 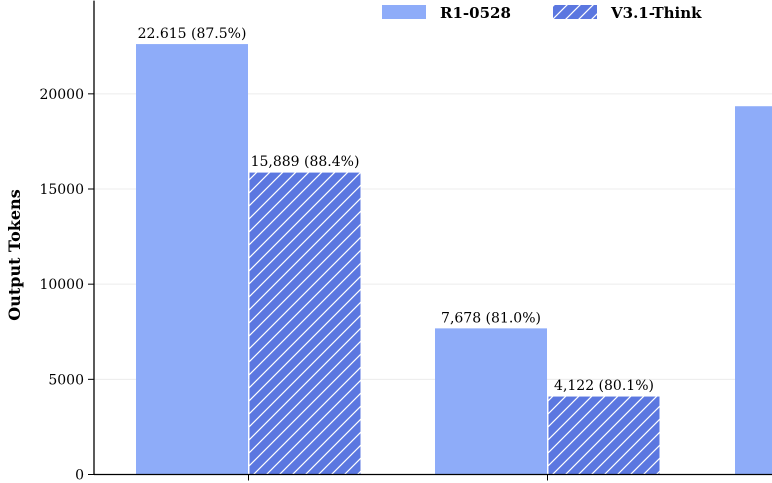 I want to click on y-tick-label: 5000, so click(x=66, y=380).